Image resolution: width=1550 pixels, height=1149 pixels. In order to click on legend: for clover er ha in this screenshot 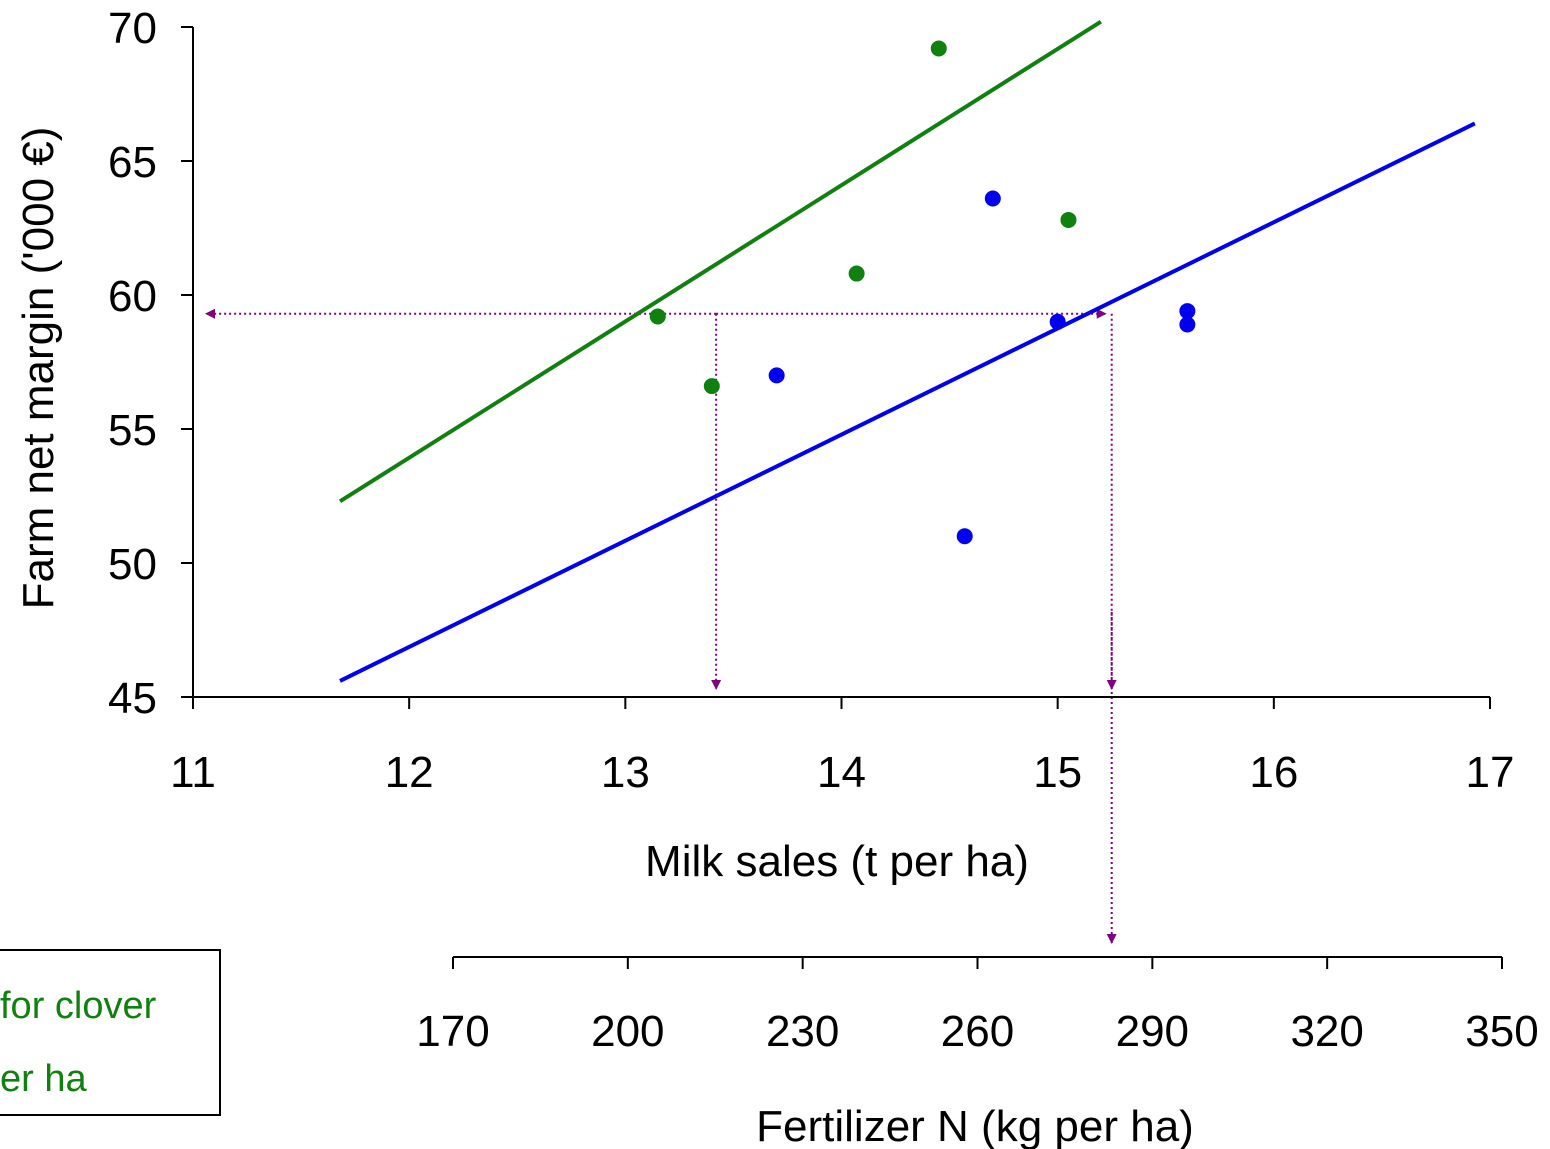, I will do `click(110, 1032)`.